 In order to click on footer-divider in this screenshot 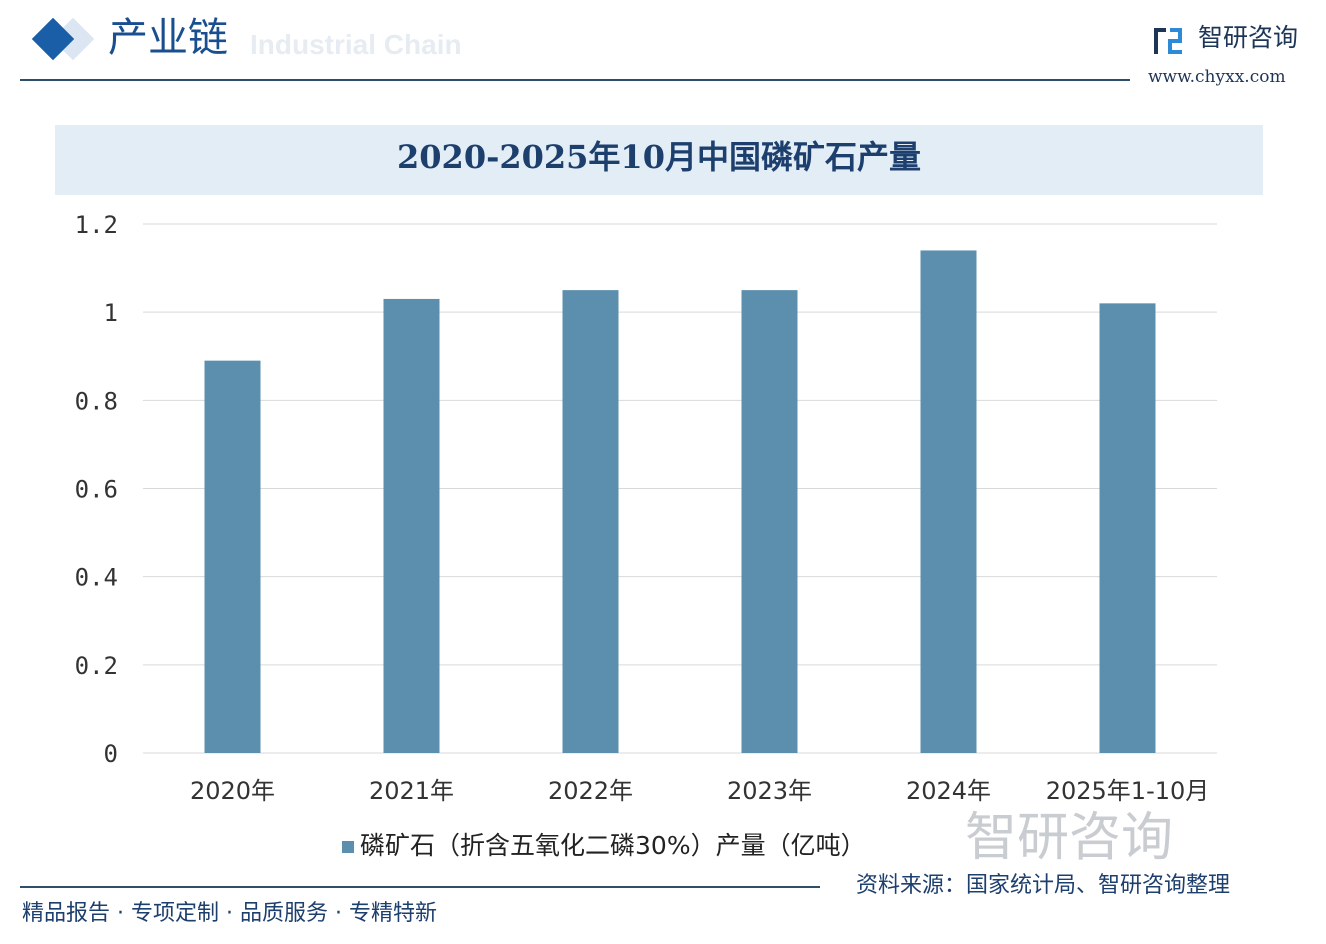, I will do `click(420, 887)`.